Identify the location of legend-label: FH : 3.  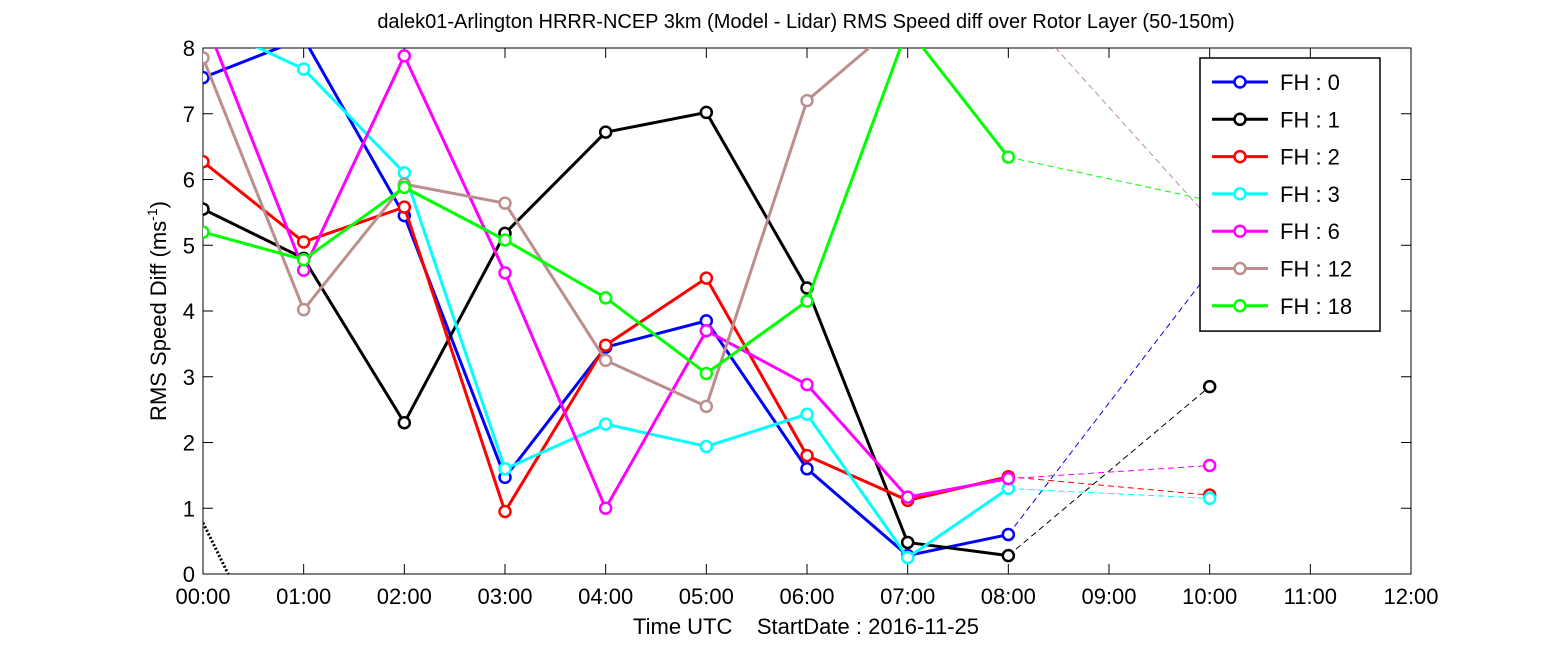
(1310, 194).